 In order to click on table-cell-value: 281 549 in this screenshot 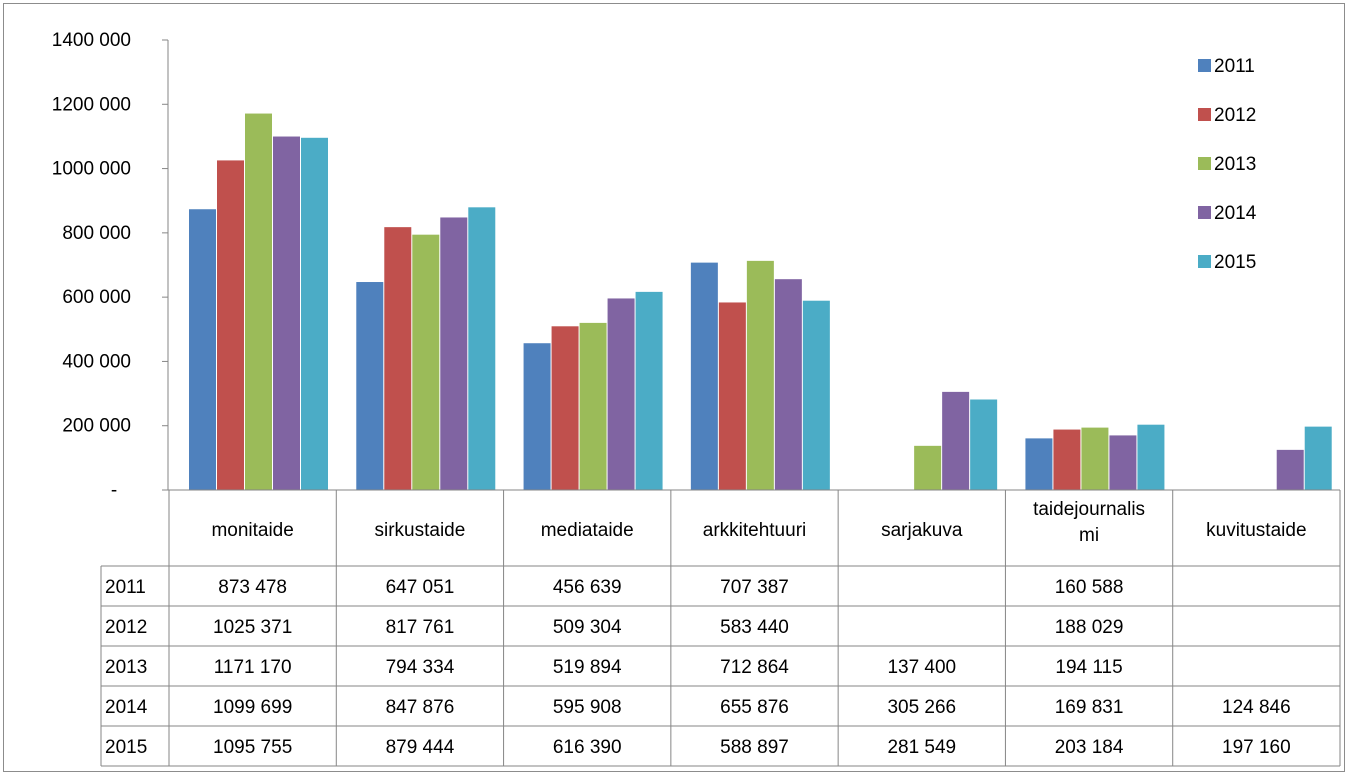, I will do `click(921, 747)`.